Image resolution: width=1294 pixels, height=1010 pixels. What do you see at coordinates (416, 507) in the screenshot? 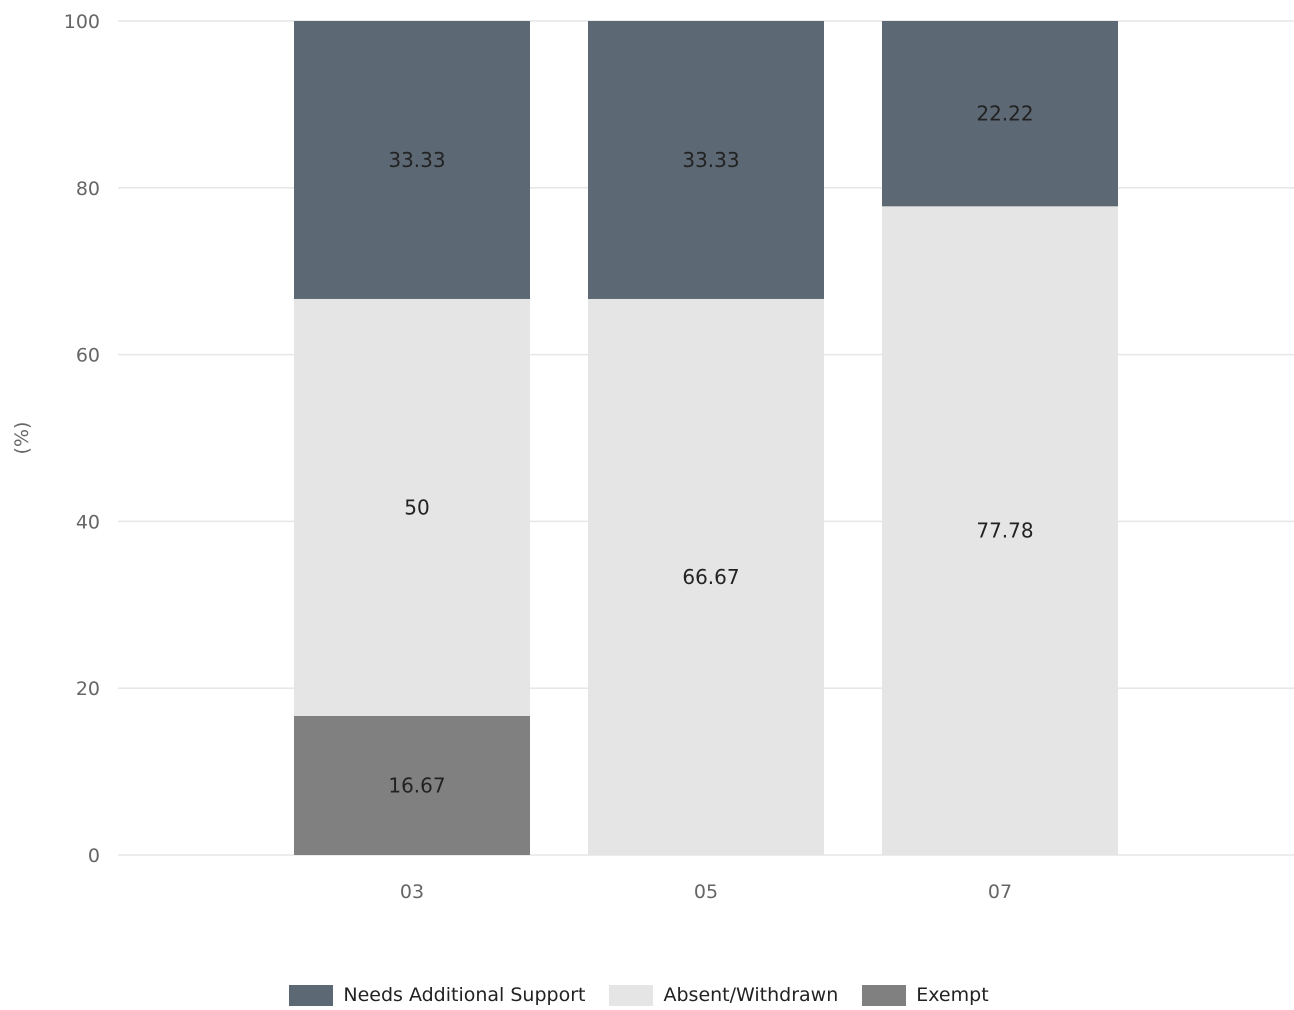
I see `bar-data-label: 50` at bounding box center [416, 507].